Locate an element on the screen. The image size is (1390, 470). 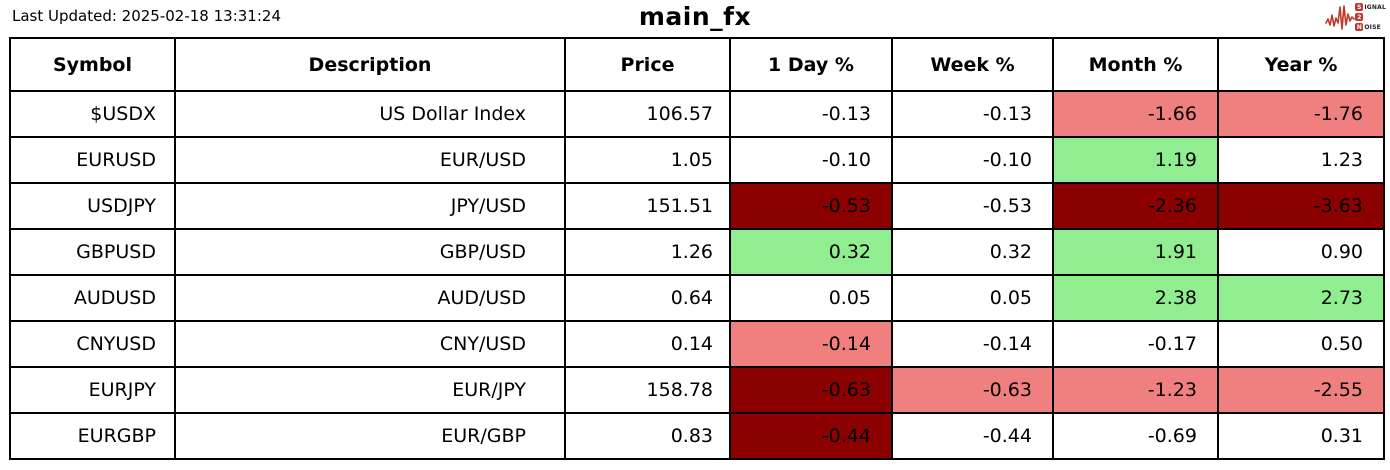
cell-1-day: -0.53 is located at coordinates (811, 206).